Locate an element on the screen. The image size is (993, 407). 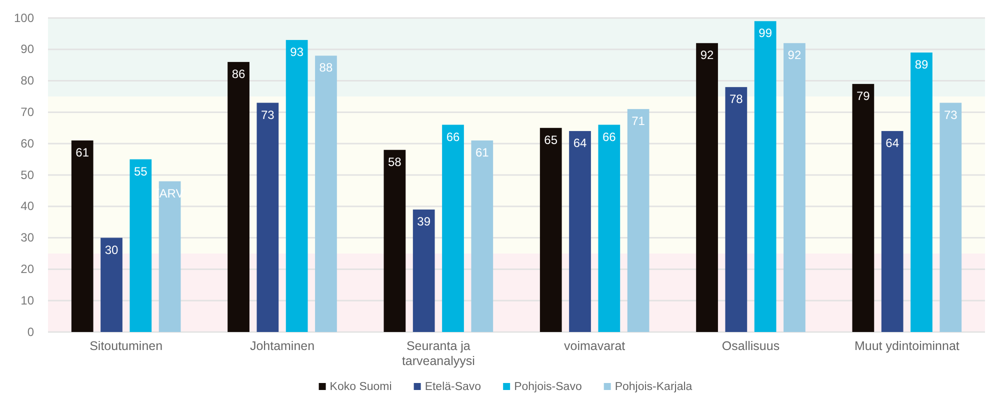
x-tick-label: Seuranta ja tarveanalyysi is located at coordinates (438, 353).